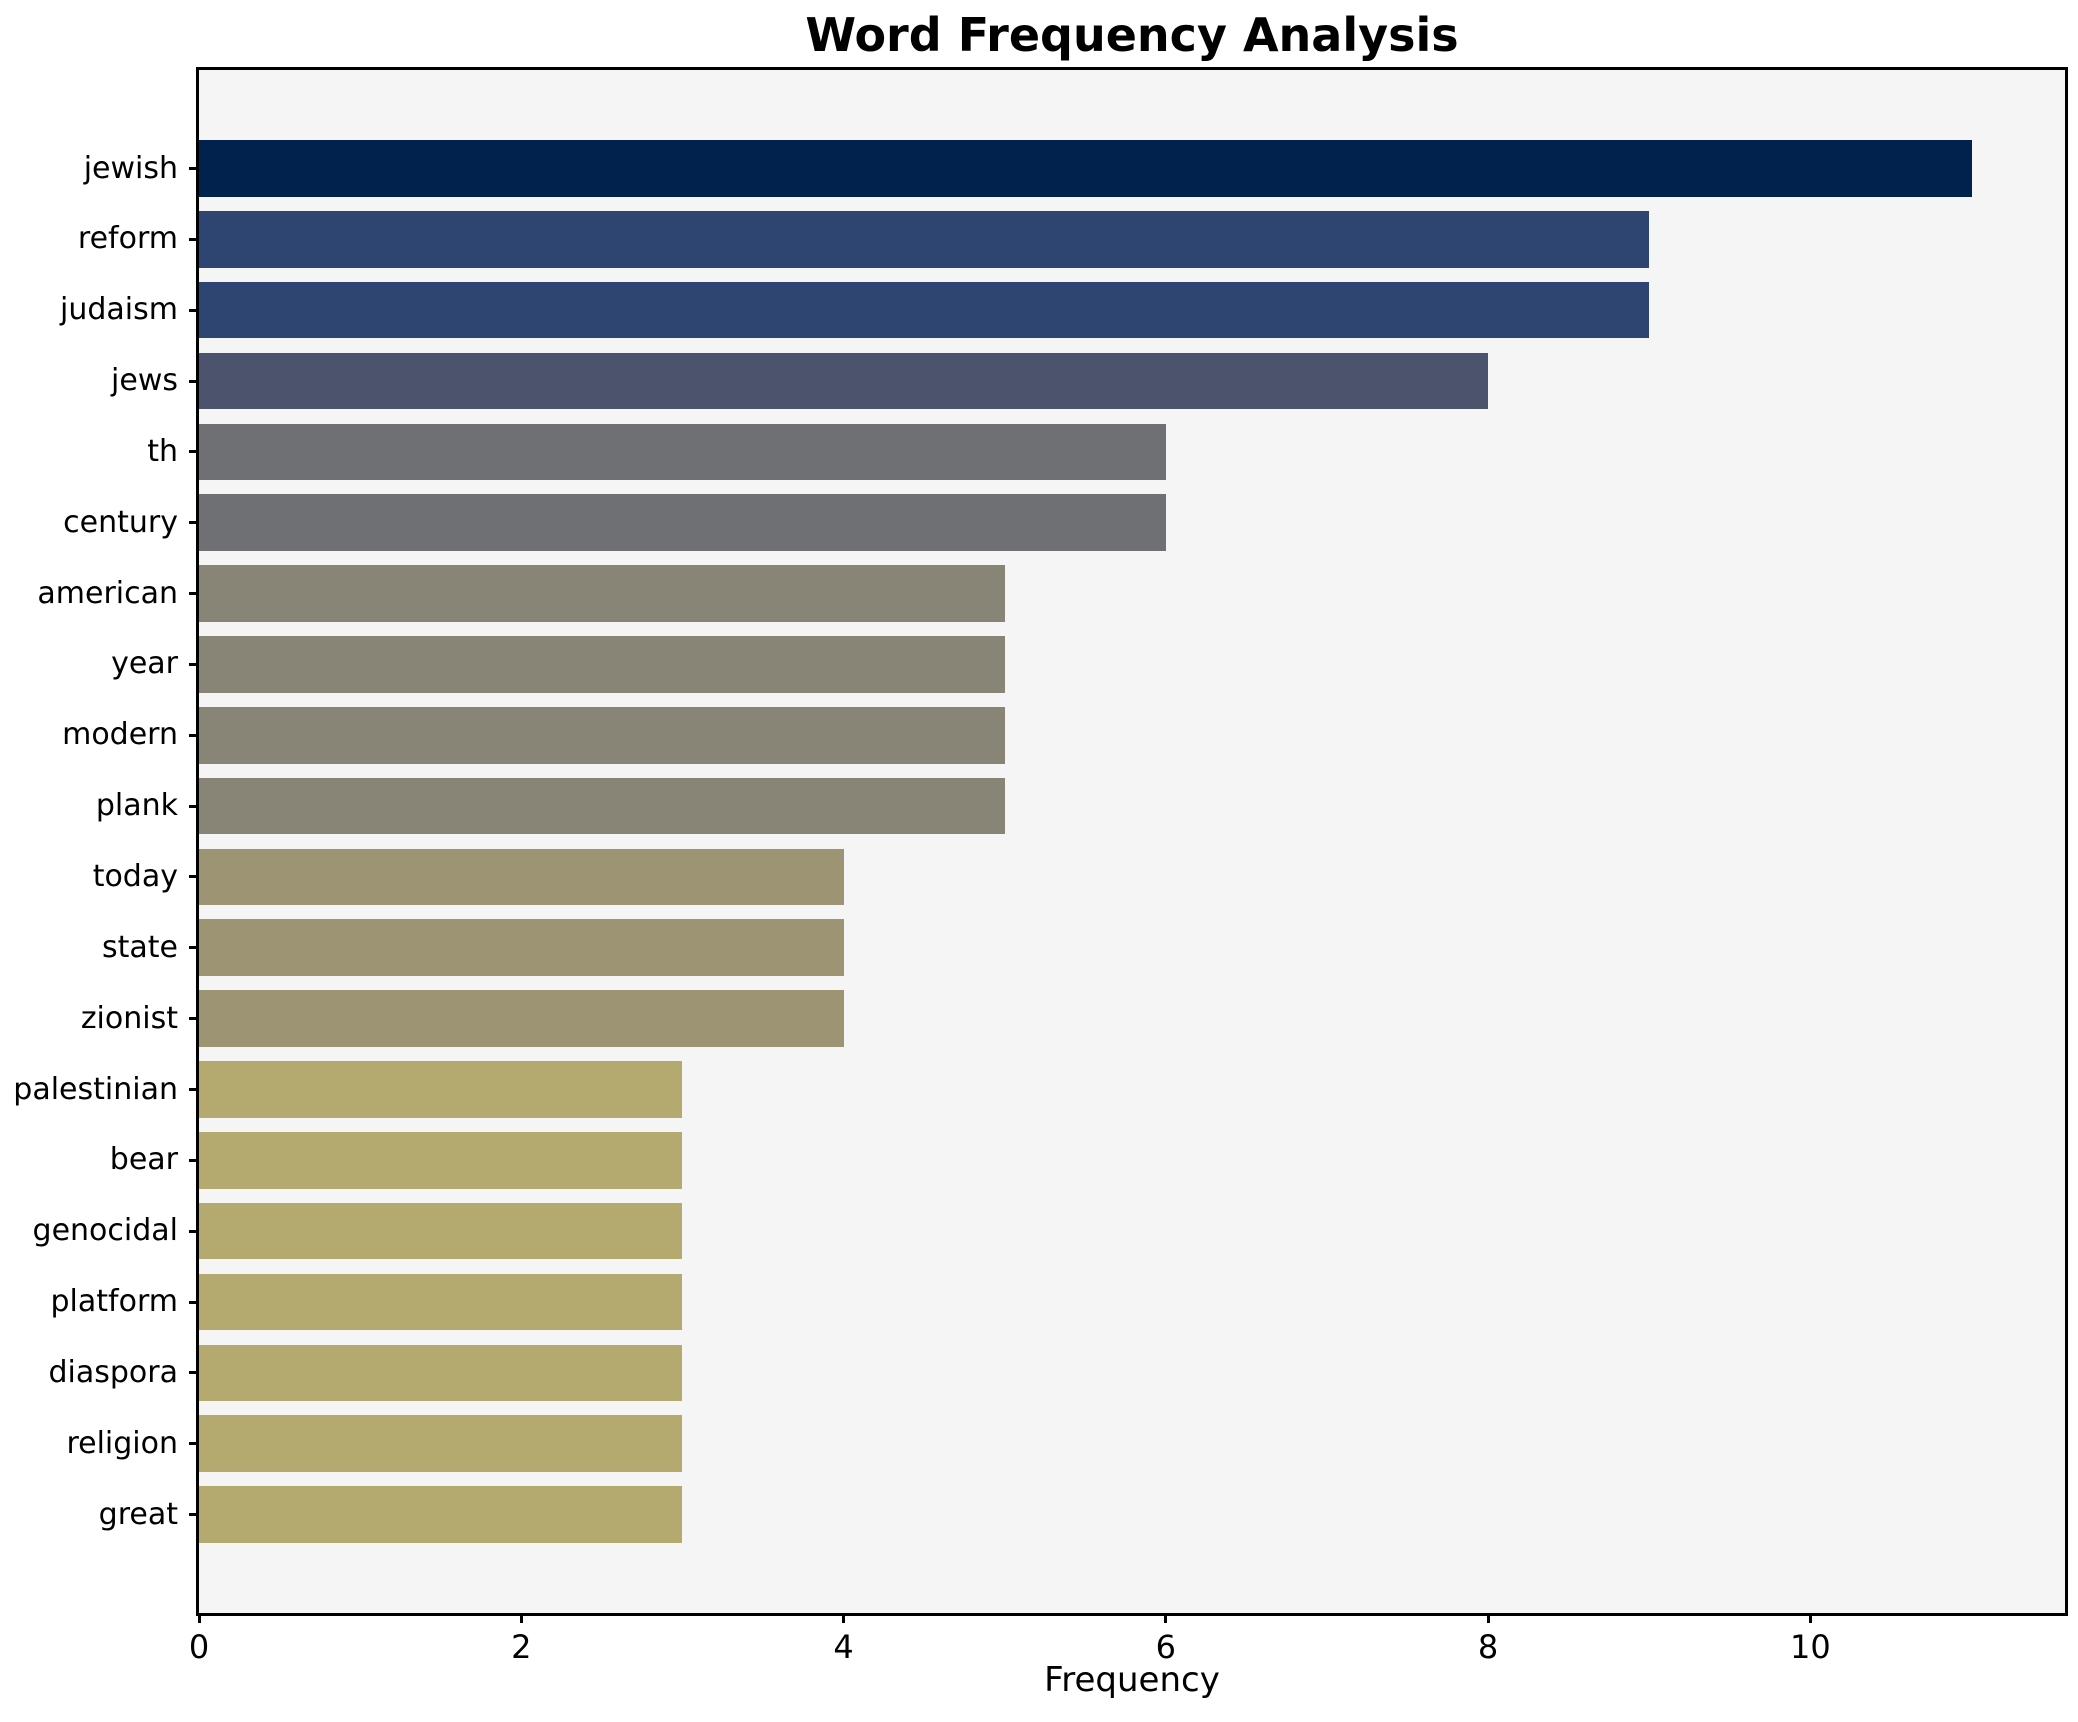 This screenshot has width=2078, height=1722. Describe the element at coordinates (95, 1089) in the screenshot. I see `y-tick-label-palestinian: palestinian` at that location.